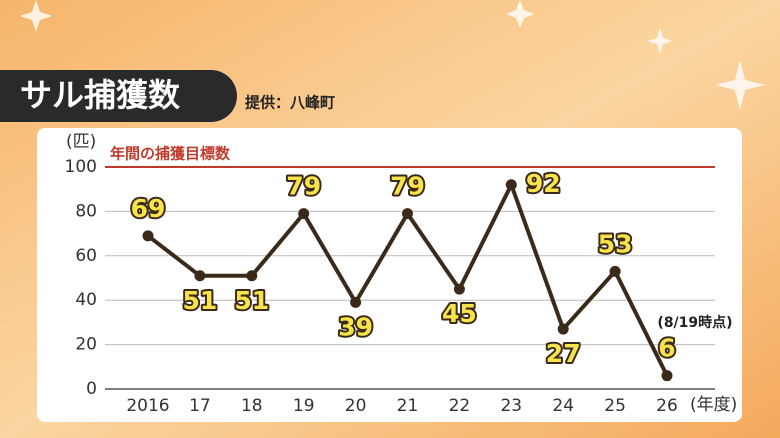 The image size is (780, 438). What do you see at coordinates (563, 353) in the screenshot?
I see `data-label: 27` at bounding box center [563, 353].